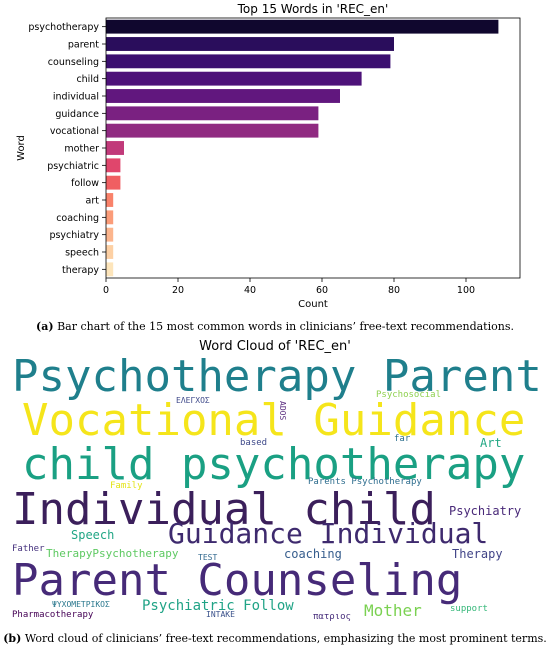 This screenshot has height=650, width=550. I want to click on cloud-word: Art, so click(491, 443).